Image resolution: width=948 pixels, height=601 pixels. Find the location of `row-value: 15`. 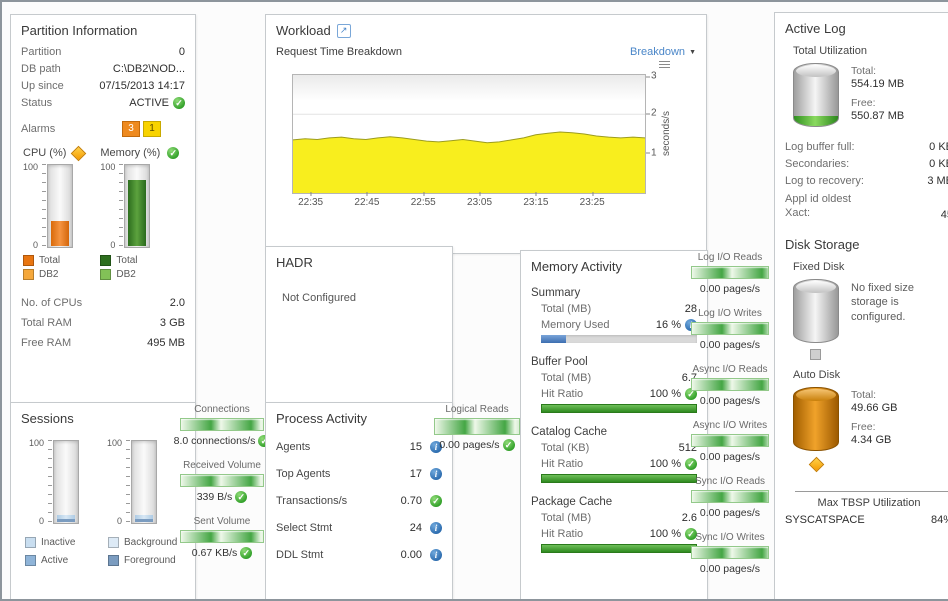

row-value: 15 is located at coordinates (415, 447).